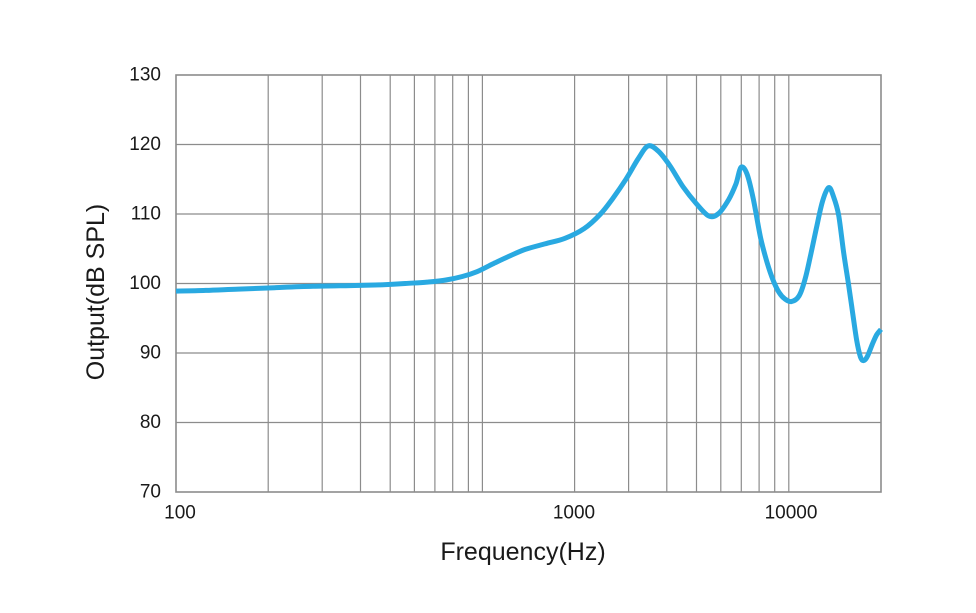 The height and width of the screenshot is (613, 976). What do you see at coordinates (522, 552) in the screenshot?
I see `x-axis-title: Frequency(Hz)` at bounding box center [522, 552].